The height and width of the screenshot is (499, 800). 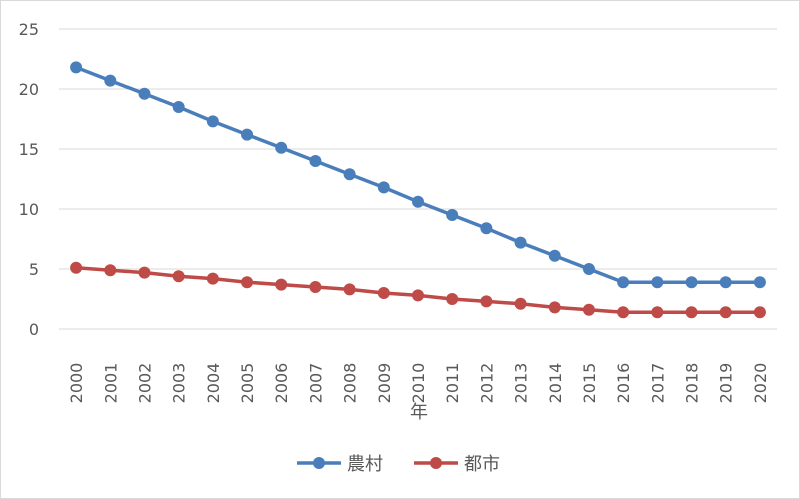 I want to click on x-tick-label: 2006, so click(x=281, y=383).